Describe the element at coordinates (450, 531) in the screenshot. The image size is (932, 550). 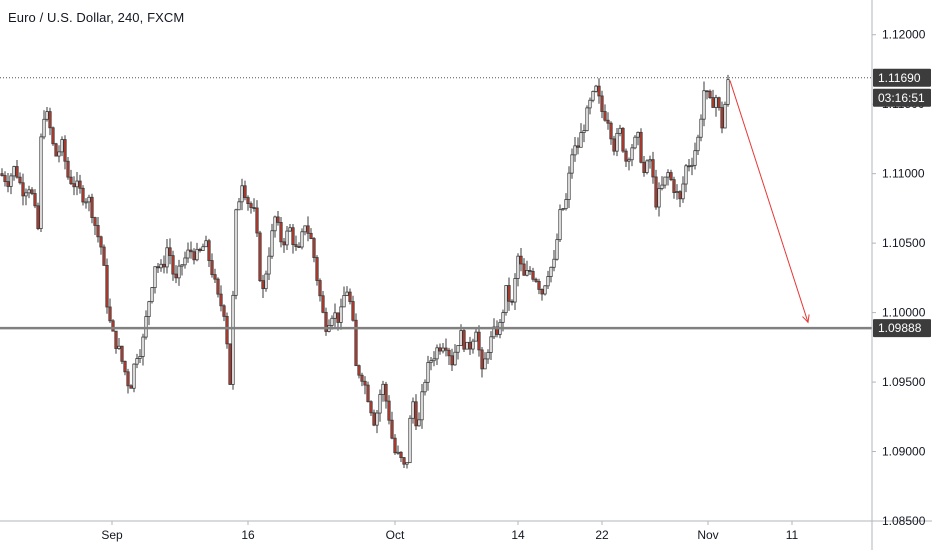
I see `x-axis: Sep 16 Oct 14 22 Nov 11` at that location.